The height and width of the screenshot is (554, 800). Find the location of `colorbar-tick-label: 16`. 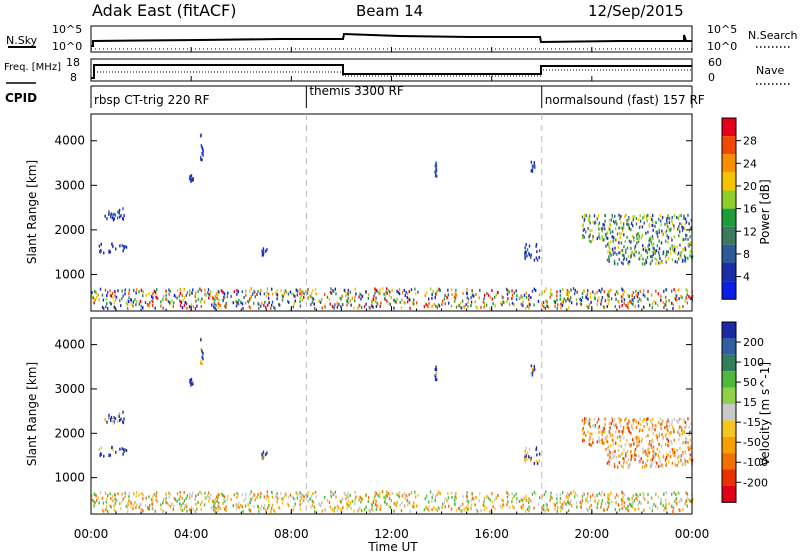

colorbar-tick-label: 16 is located at coordinates (750, 209).